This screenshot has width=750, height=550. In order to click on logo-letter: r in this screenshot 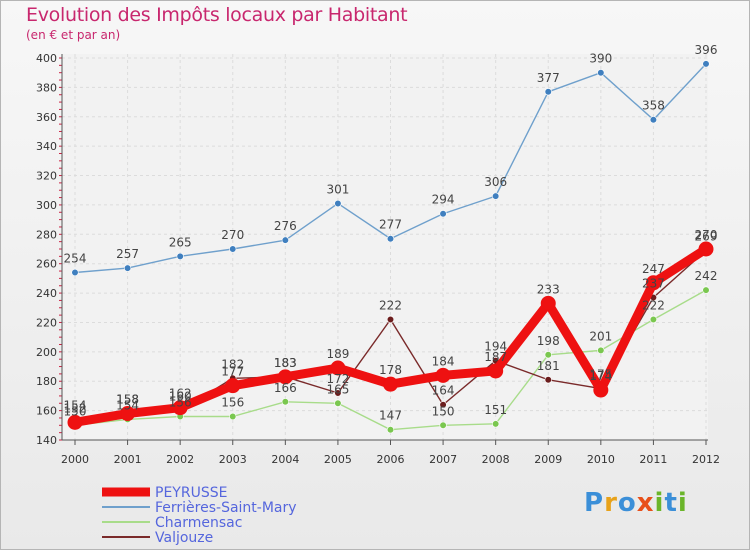, I will do `click(611, 503)`.